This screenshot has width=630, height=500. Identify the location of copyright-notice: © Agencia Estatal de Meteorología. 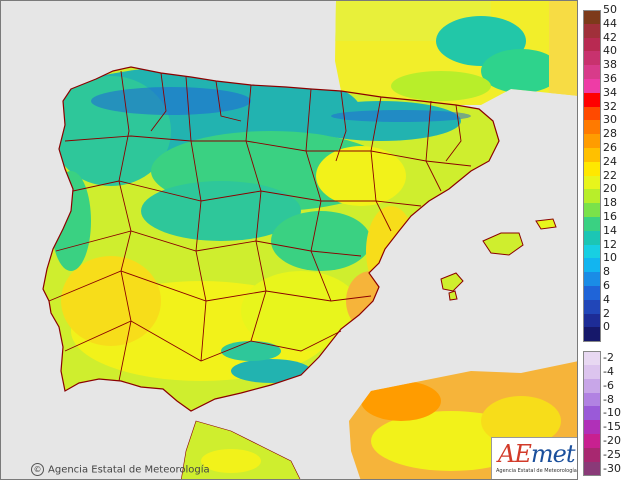
(120, 469).